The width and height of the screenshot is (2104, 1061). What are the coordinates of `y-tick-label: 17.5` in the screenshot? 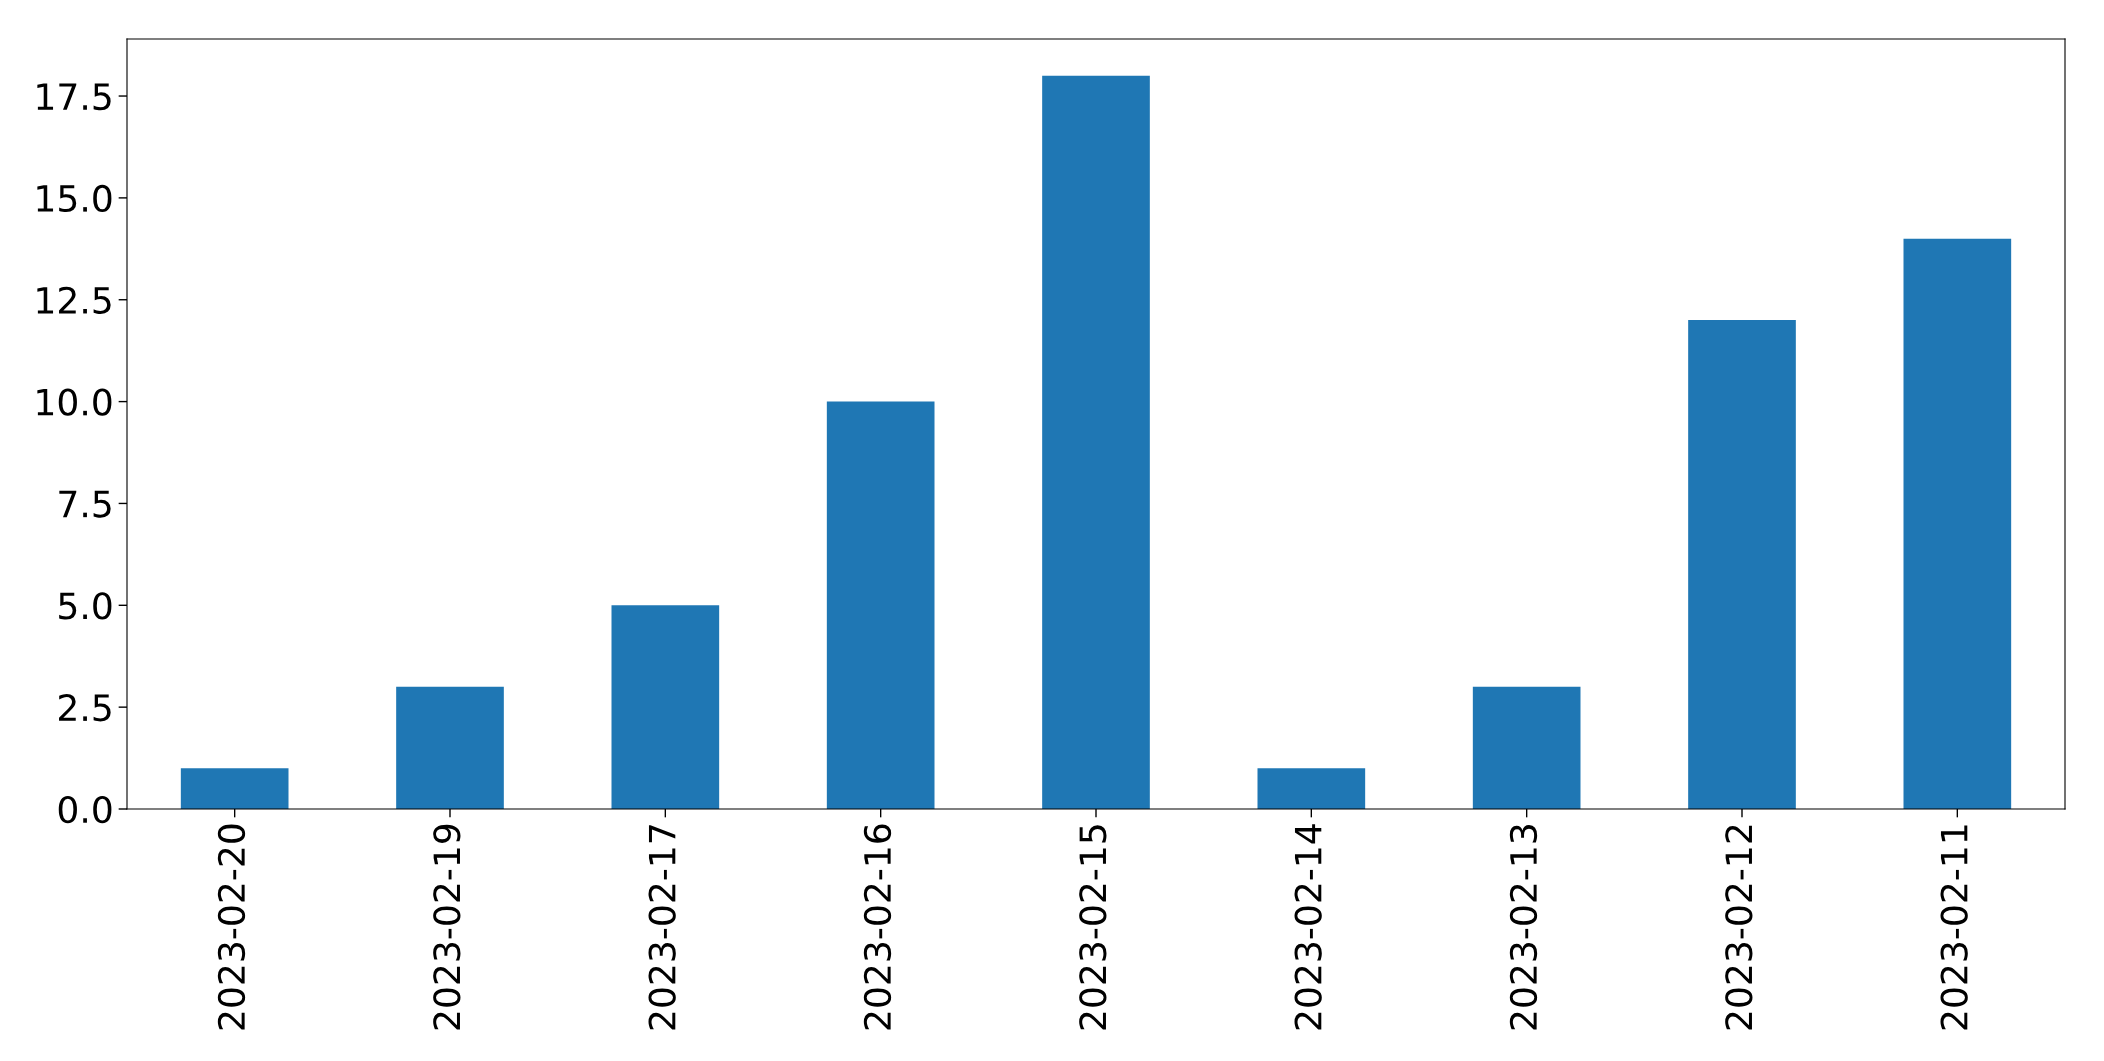 It's located at (74, 97).